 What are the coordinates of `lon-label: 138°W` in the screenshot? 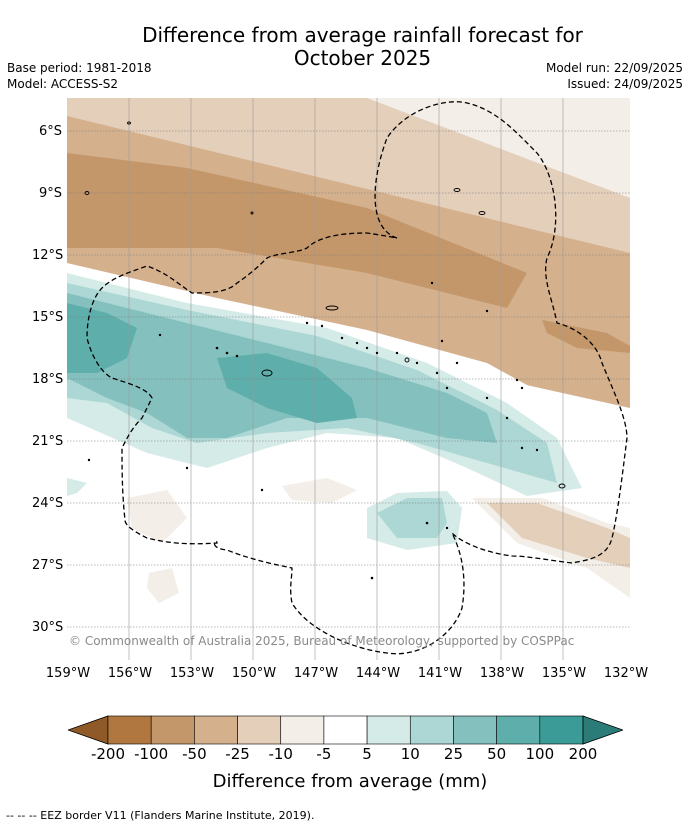 It's located at (502, 673).